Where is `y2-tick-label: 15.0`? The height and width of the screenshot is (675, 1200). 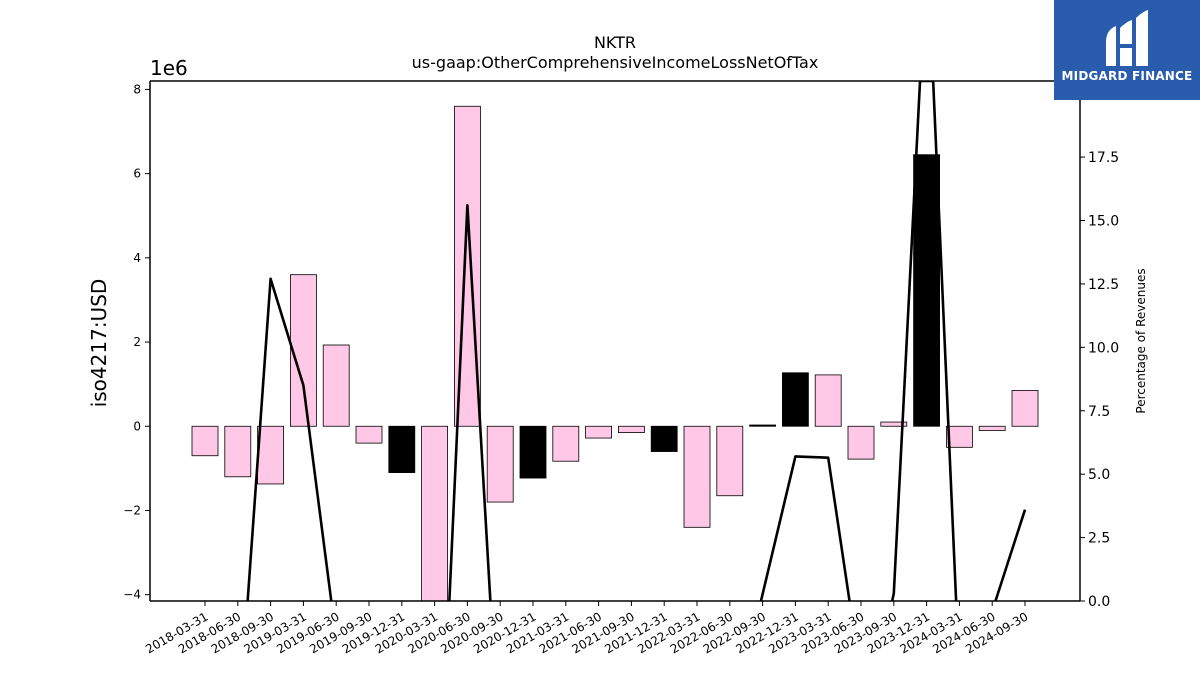 y2-tick-label: 15.0 is located at coordinates (1103, 222).